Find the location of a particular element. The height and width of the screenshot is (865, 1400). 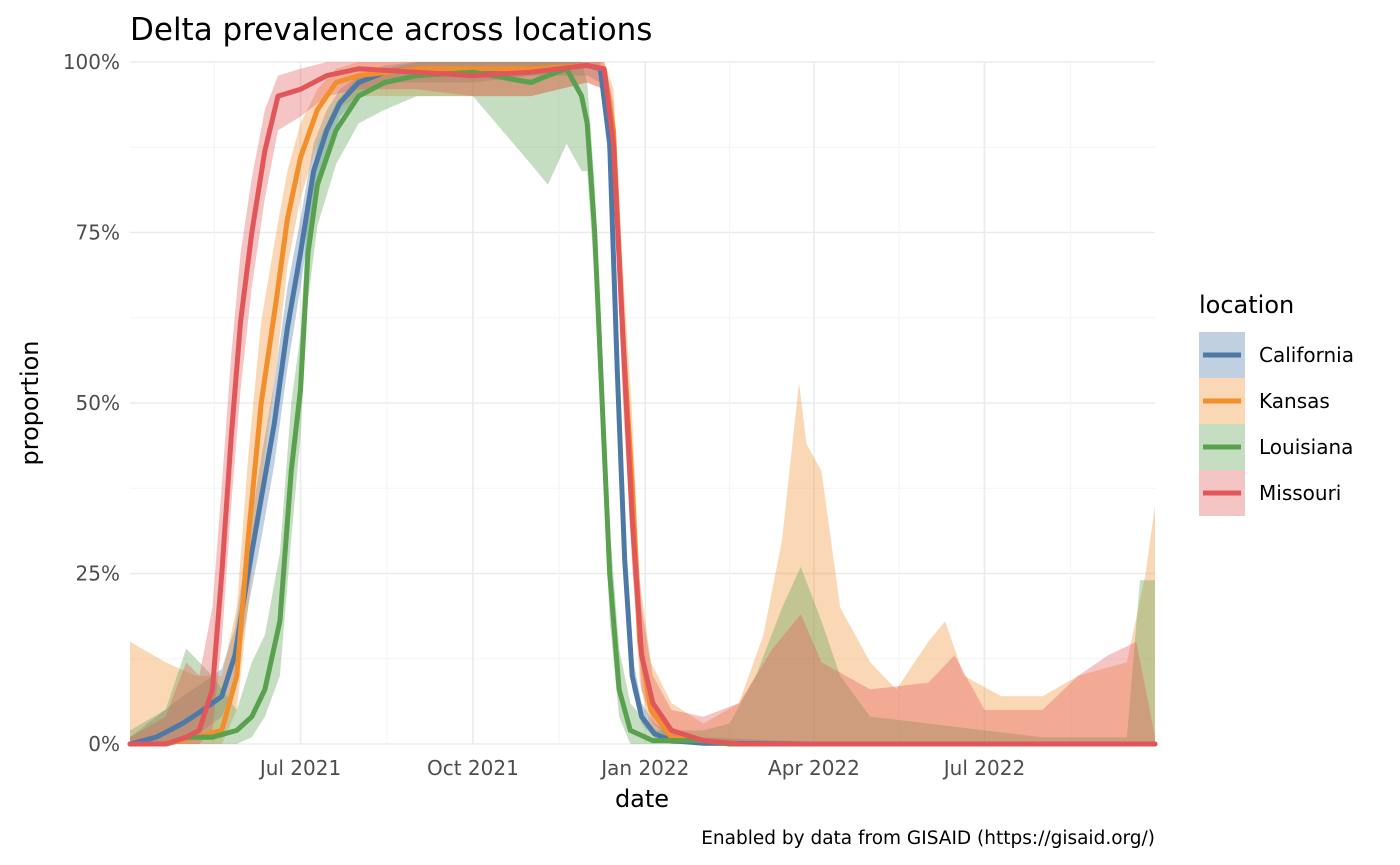

legend-item-louisiana: Louisiana is located at coordinates (1276, 447).